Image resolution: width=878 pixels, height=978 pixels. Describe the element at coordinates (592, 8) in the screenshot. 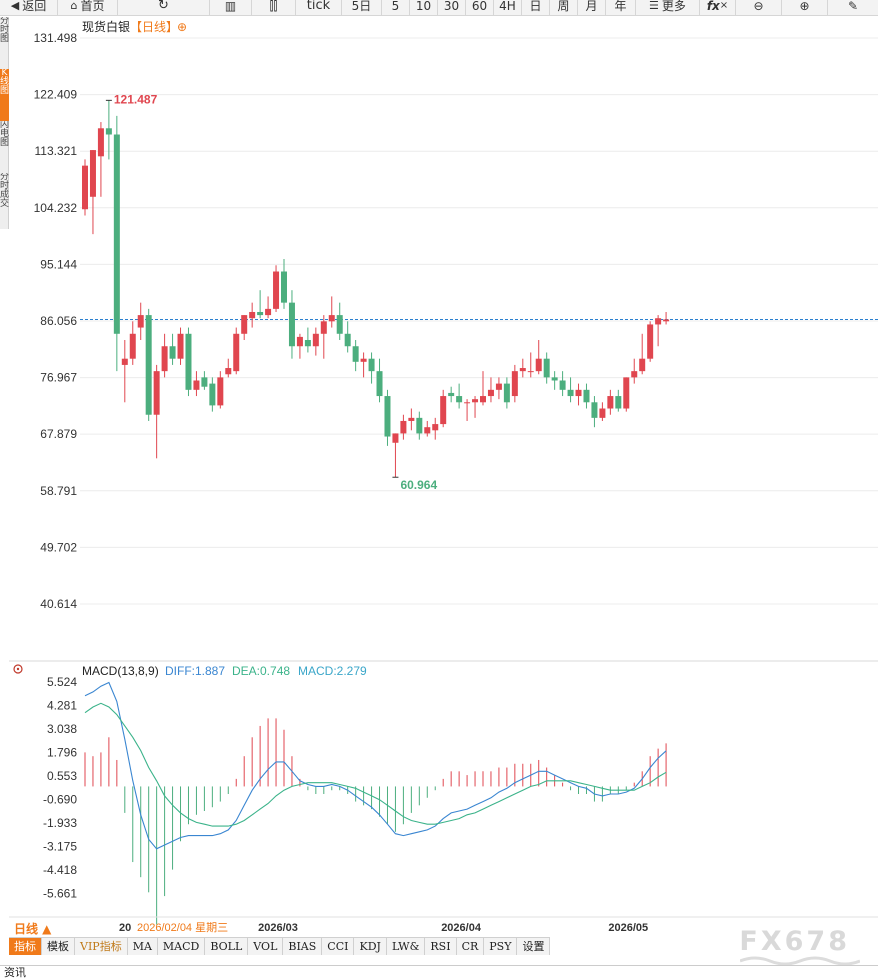

I see `period-month: 月` at that location.